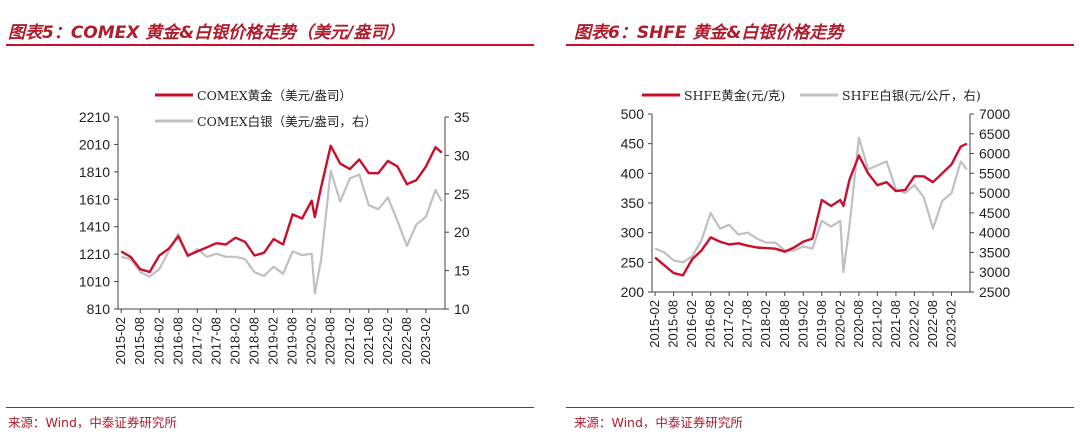 This screenshot has width=1080, height=439. I want to click on y-right-tick-label: 5500, so click(994, 173).